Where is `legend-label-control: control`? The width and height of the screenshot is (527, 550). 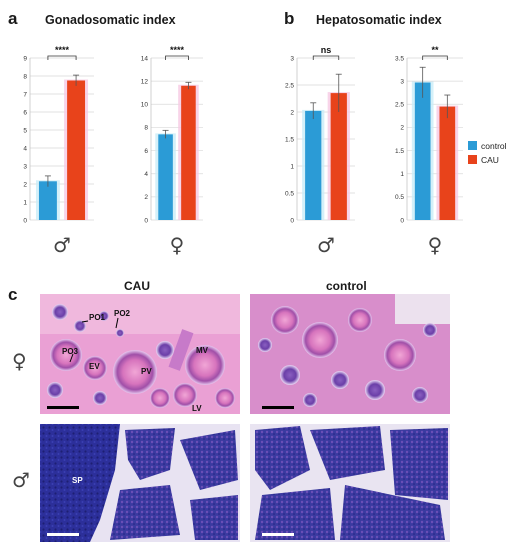 legend-label-control: control is located at coordinates (494, 146).